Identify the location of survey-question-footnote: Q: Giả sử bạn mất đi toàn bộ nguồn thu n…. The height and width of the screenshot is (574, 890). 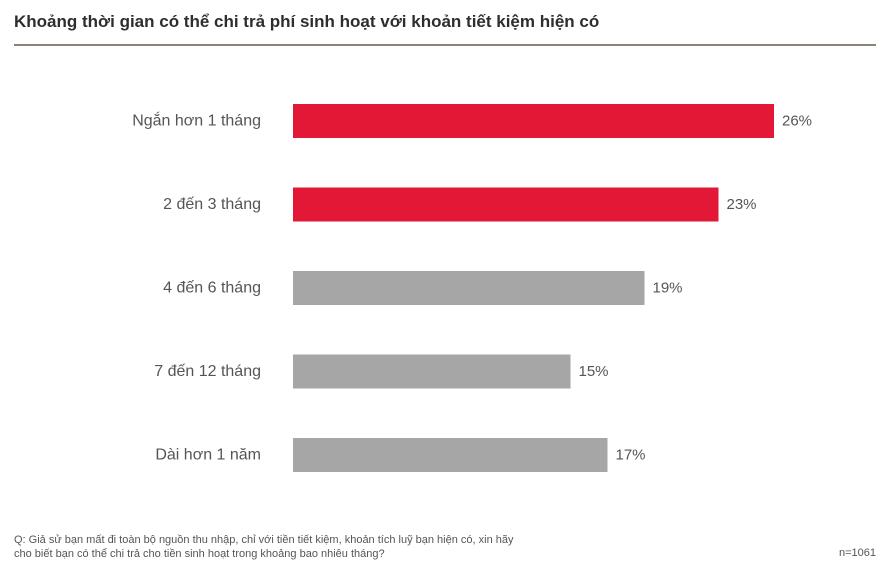
(294, 547).